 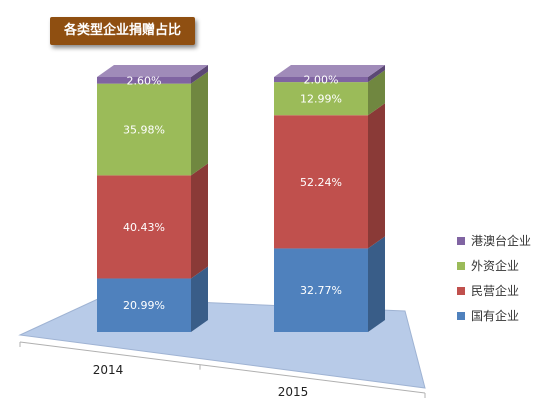 What do you see at coordinates (108, 370) in the screenshot?
I see `x-tick-label: 2014` at bounding box center [108, 370].